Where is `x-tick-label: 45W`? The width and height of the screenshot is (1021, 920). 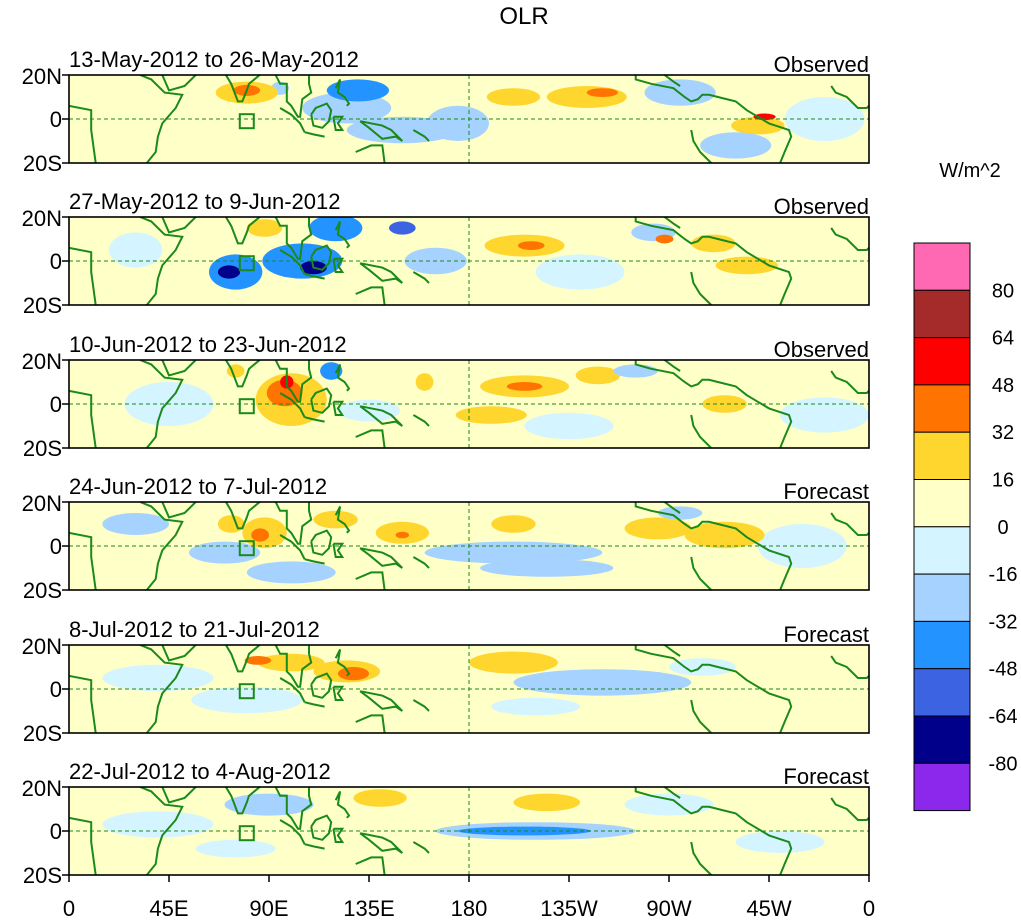 x-tick-label: 45W is located at coordinates (768, 908).